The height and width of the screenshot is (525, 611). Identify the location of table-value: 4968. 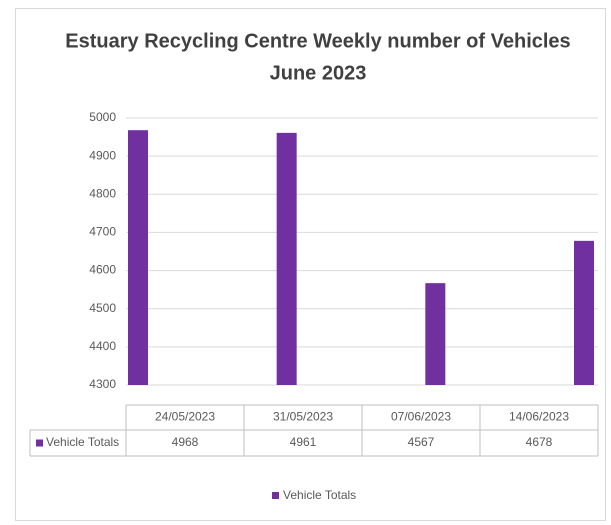
(185, 442).